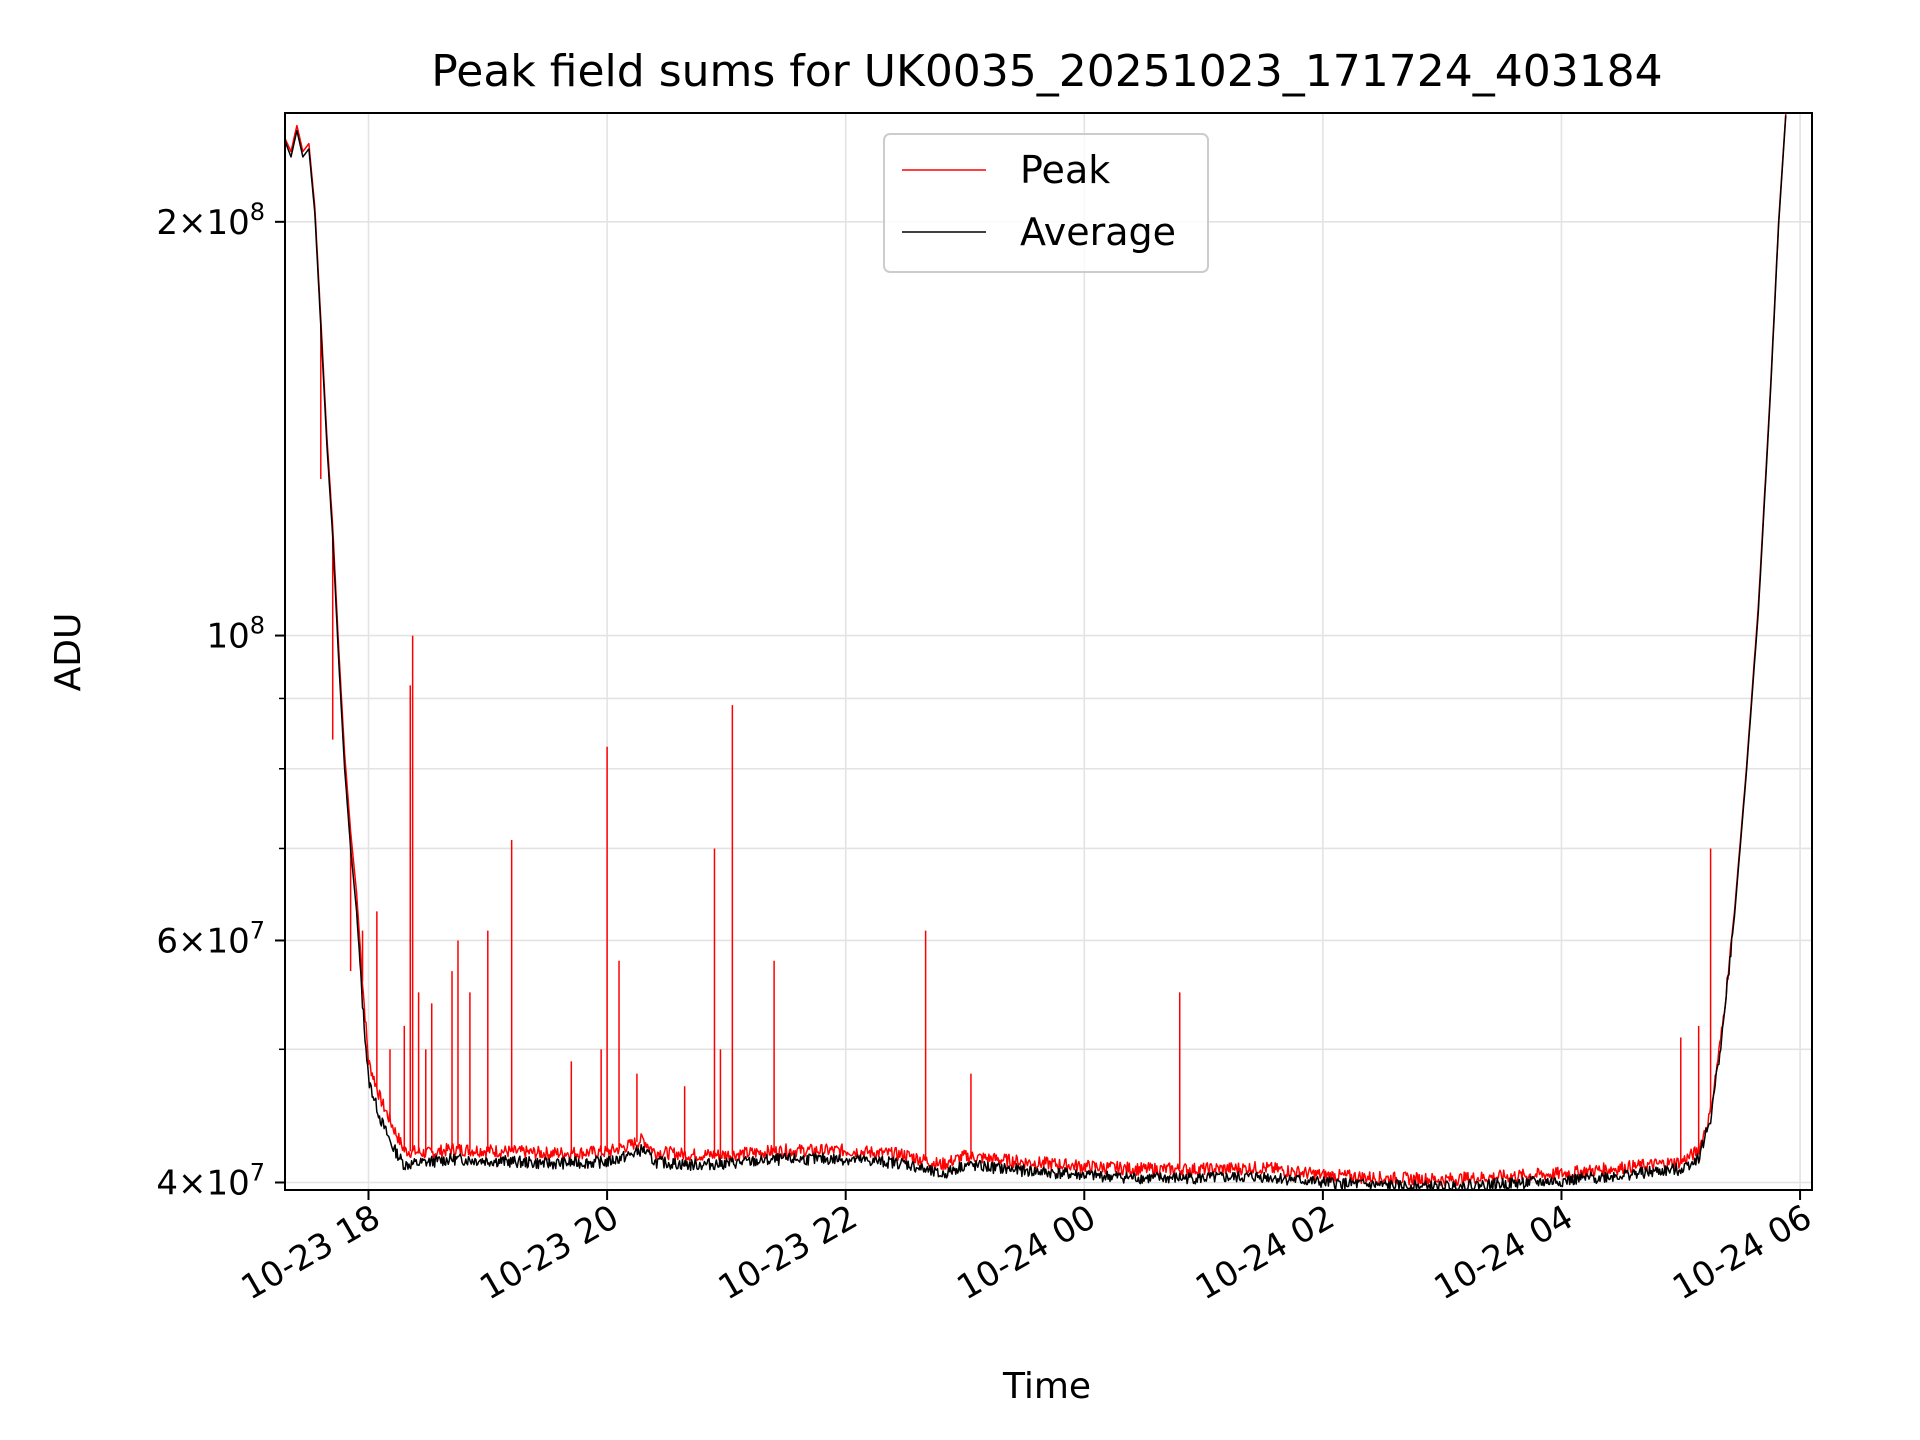 This screenshot has height=1440, width=1920. What do you see at coordinates (1065, 170) in the screenshot?
I see `legend-label-peak: Peak` at bounding box center [1065, 170].